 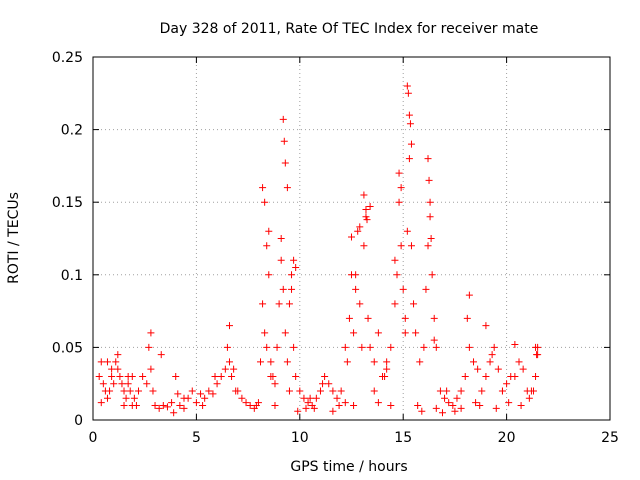 I want to click on y-tick-label: 0, so click(x=78, y=421).